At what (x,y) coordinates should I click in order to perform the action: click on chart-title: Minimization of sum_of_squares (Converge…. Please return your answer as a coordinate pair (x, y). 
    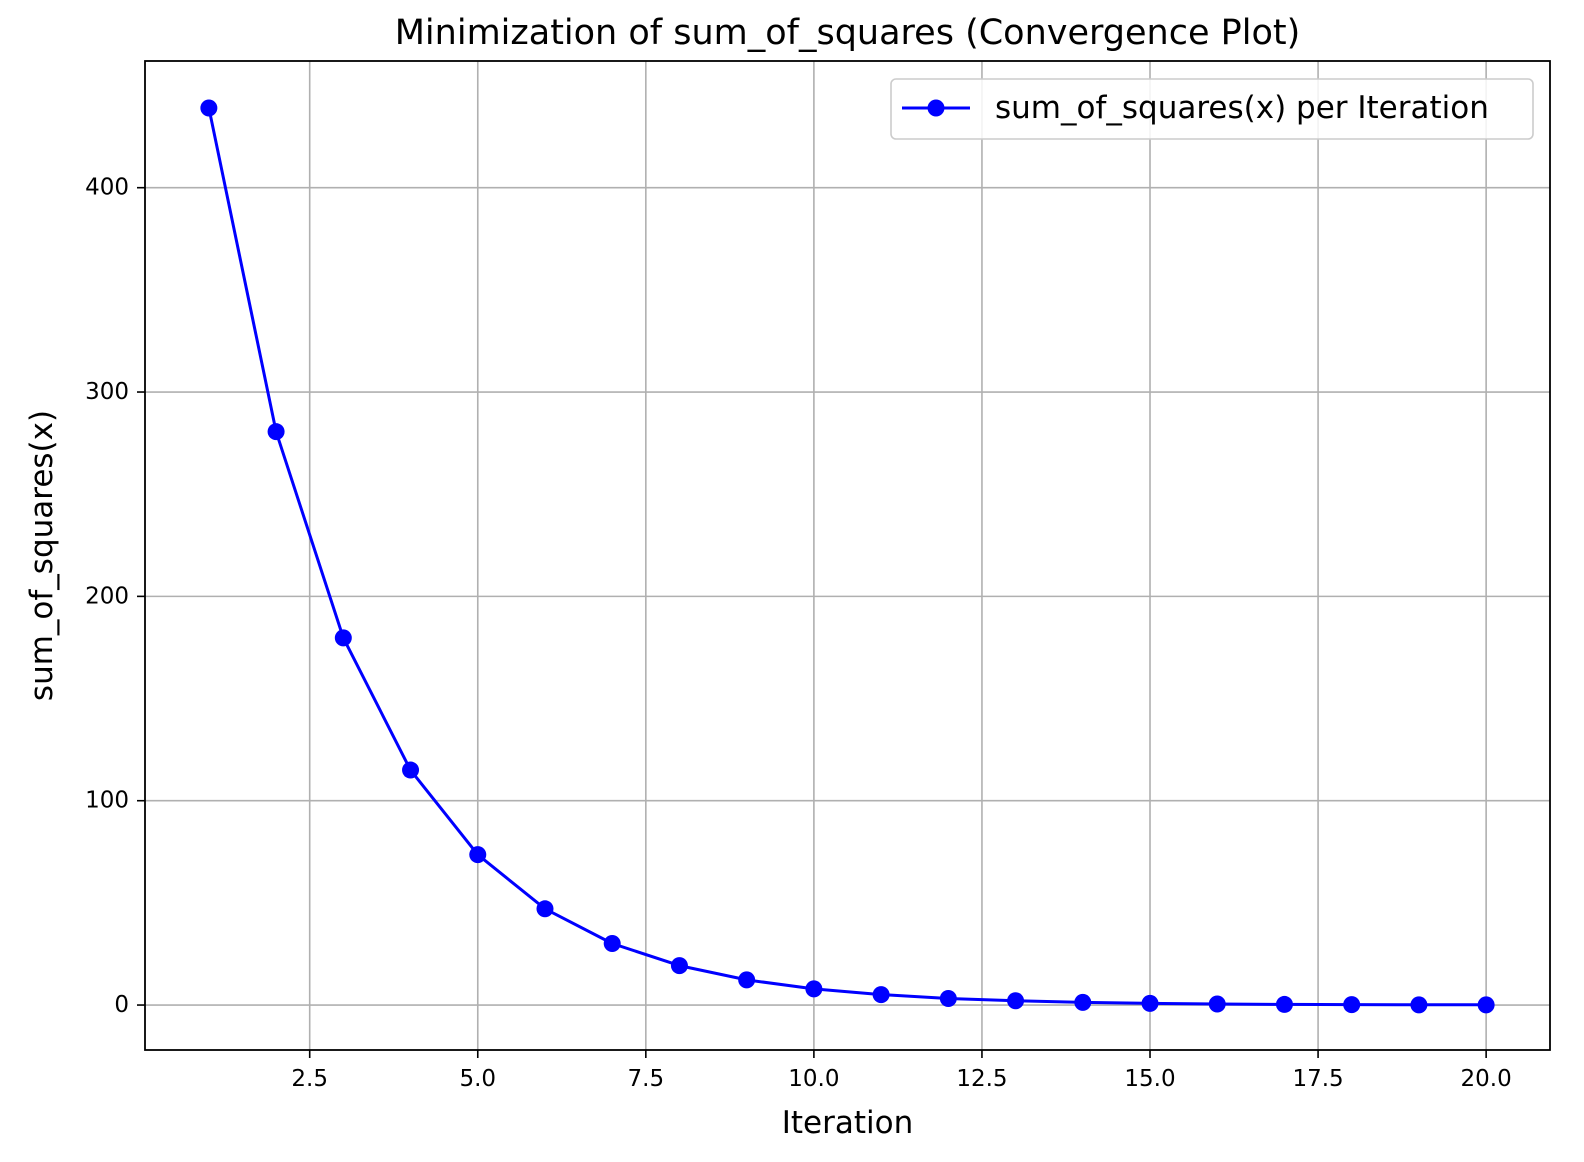
    Looking at the image, I should click on (848, 33).